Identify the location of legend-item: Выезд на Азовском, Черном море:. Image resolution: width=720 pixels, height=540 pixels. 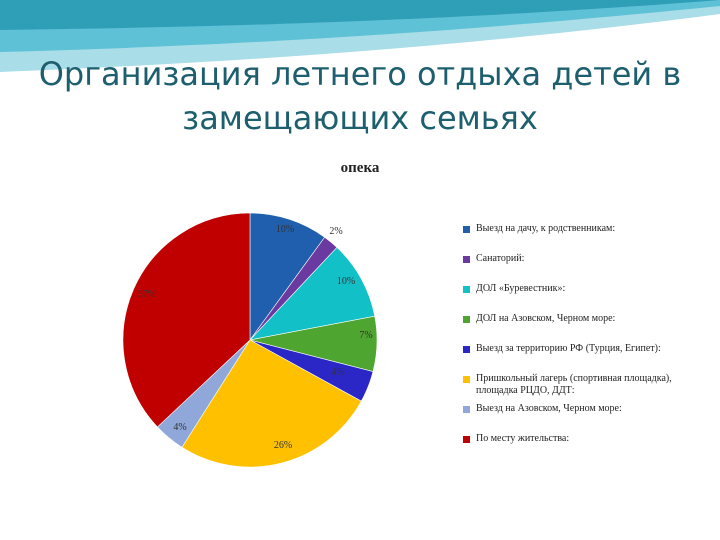
(588, 409).